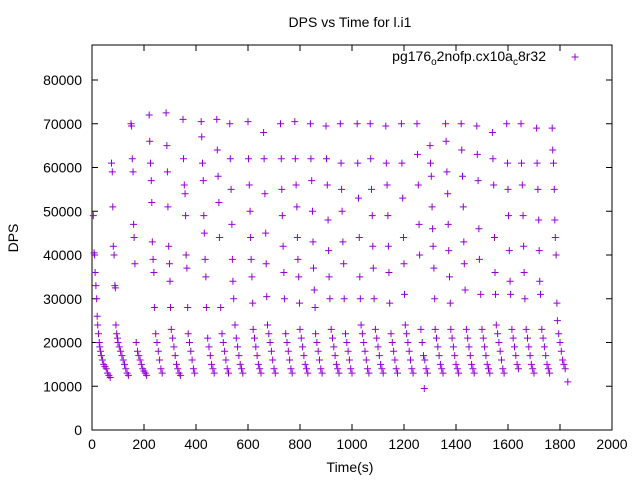 The image size is (640, 480). I want to click on x-tick-label: 1000, so click(351, 444).